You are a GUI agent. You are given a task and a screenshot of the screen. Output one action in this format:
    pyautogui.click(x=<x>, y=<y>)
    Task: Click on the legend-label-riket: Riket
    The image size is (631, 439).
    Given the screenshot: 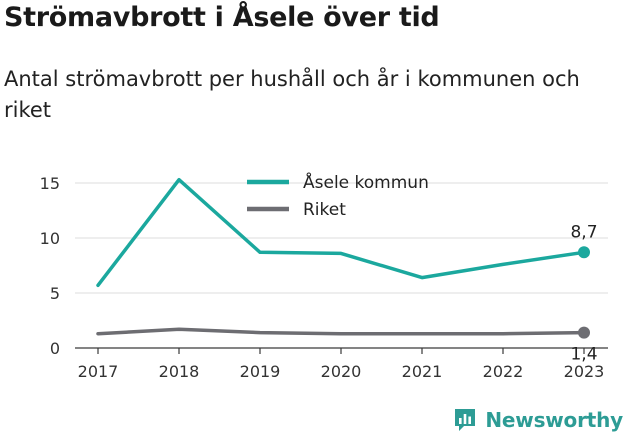 What is the action you would take?
    pyautogui.click(x=324, y=210)
    